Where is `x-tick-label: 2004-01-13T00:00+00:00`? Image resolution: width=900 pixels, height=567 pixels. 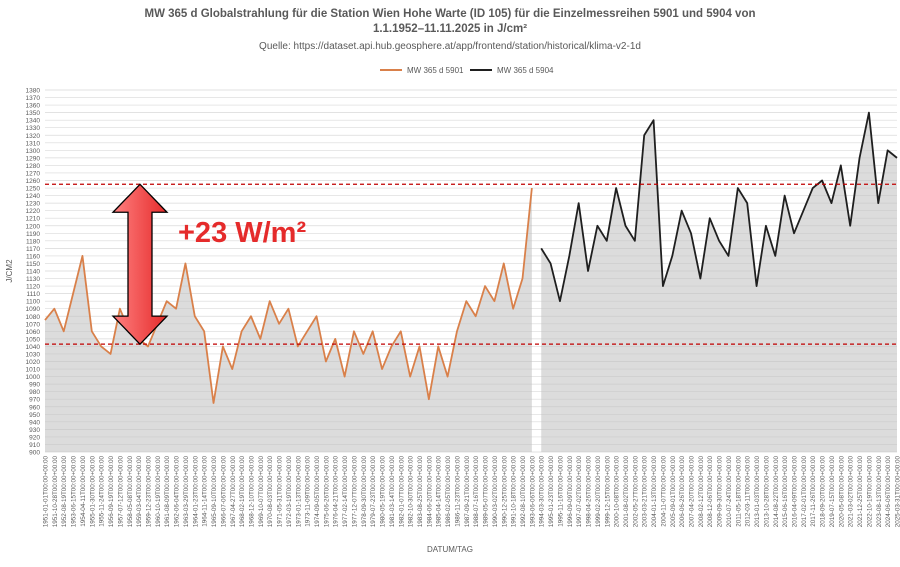
x-tick-label: 2004-01-13T00:00+00:00 is located at coordinates (654, 492).